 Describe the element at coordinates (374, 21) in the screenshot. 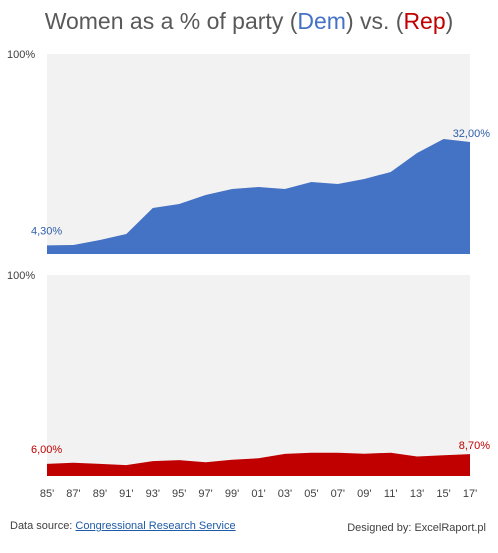

I see `title-middle: ) vs. (` at that location.